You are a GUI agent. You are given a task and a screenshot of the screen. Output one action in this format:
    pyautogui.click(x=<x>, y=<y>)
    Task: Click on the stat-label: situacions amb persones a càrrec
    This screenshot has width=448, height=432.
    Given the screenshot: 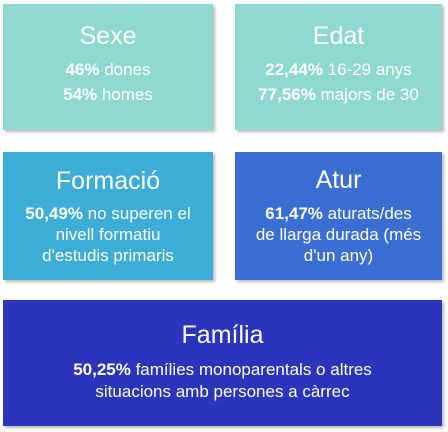 What is the action you would take?
    pyautogui.click(x=222, y=391)
    